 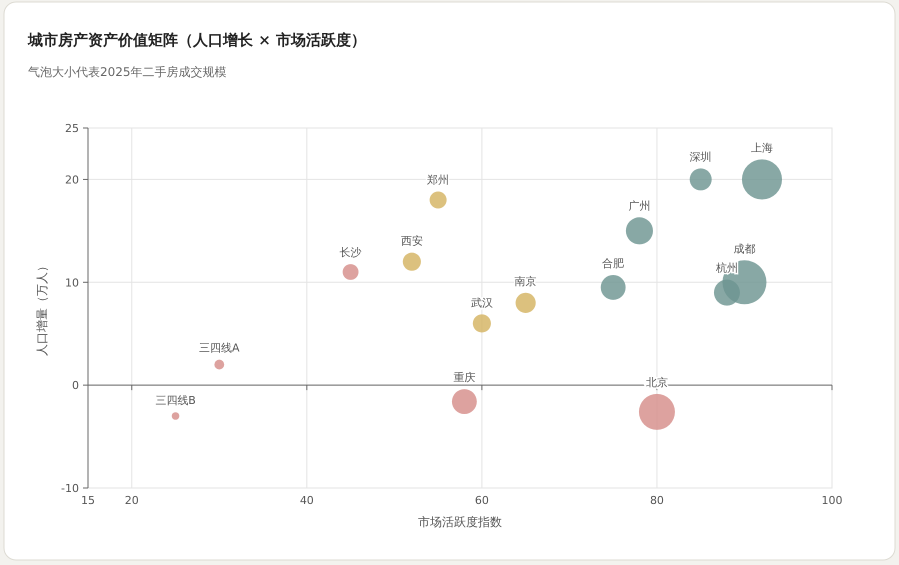 What do you see at coordinates (75, 385) in the screenshot?
I see `y-tick-label: 0` at bounding box center [75, 385].